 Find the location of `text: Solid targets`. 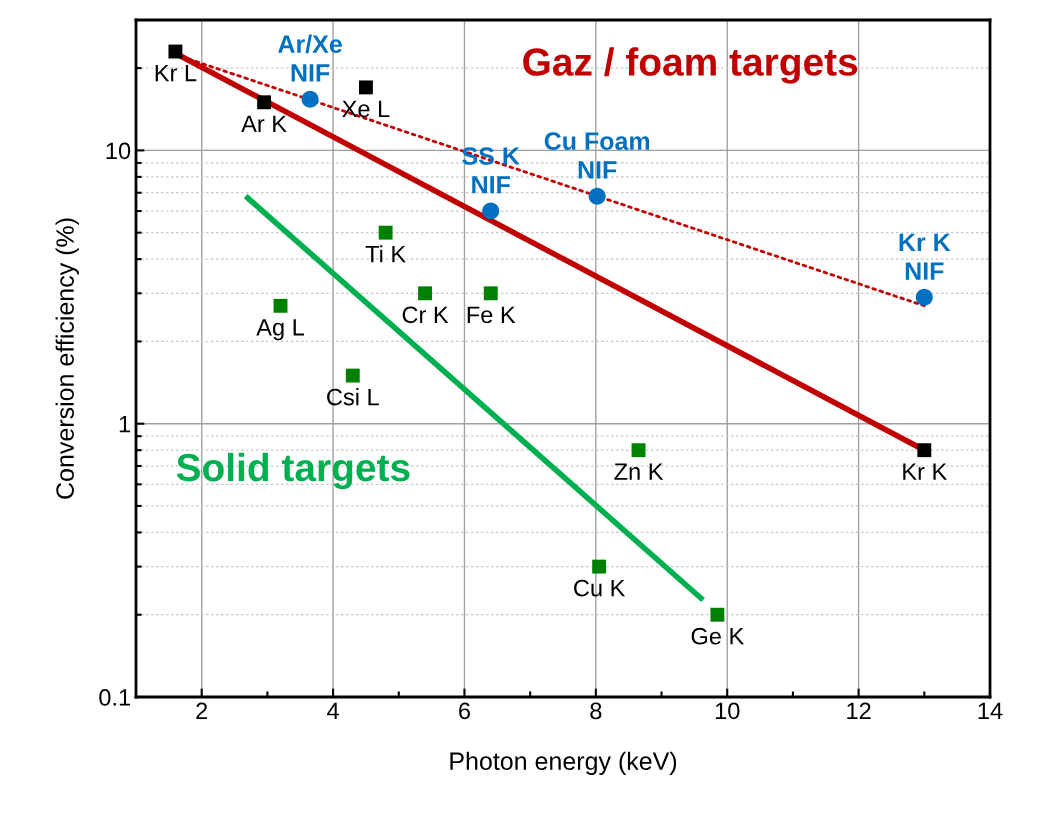

text: Solid targets is located at coordinates (293, 471).